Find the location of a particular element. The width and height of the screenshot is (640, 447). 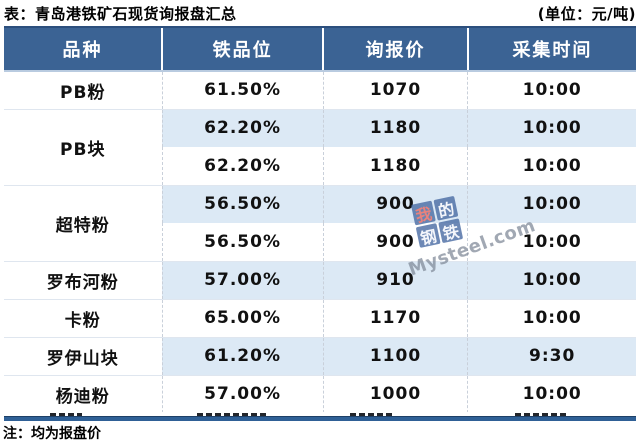

table-row: 62.20% 1180 10:00 is located at coordinates (320, 166).